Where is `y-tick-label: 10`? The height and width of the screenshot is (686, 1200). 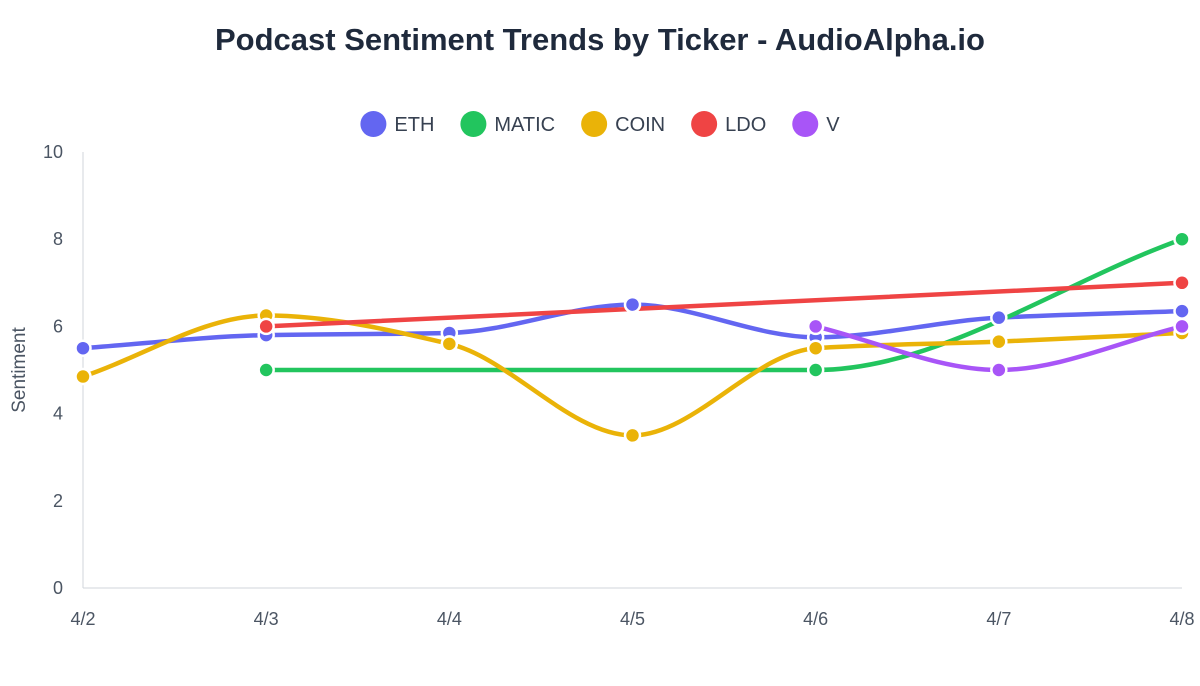
y-tick-label: 10 is located at coordinates (53, 152).